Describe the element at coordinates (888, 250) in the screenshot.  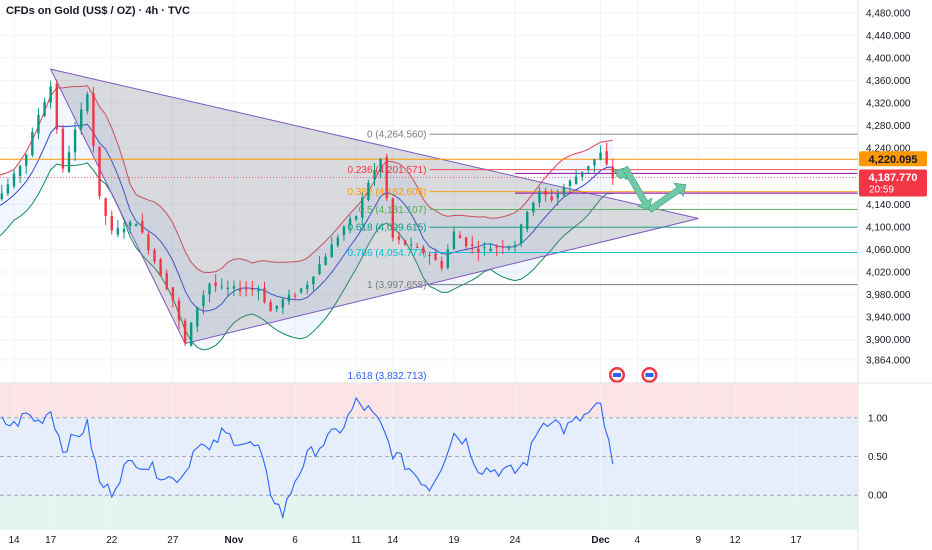
I see `y-tick-label: 4,060.000` at that location.